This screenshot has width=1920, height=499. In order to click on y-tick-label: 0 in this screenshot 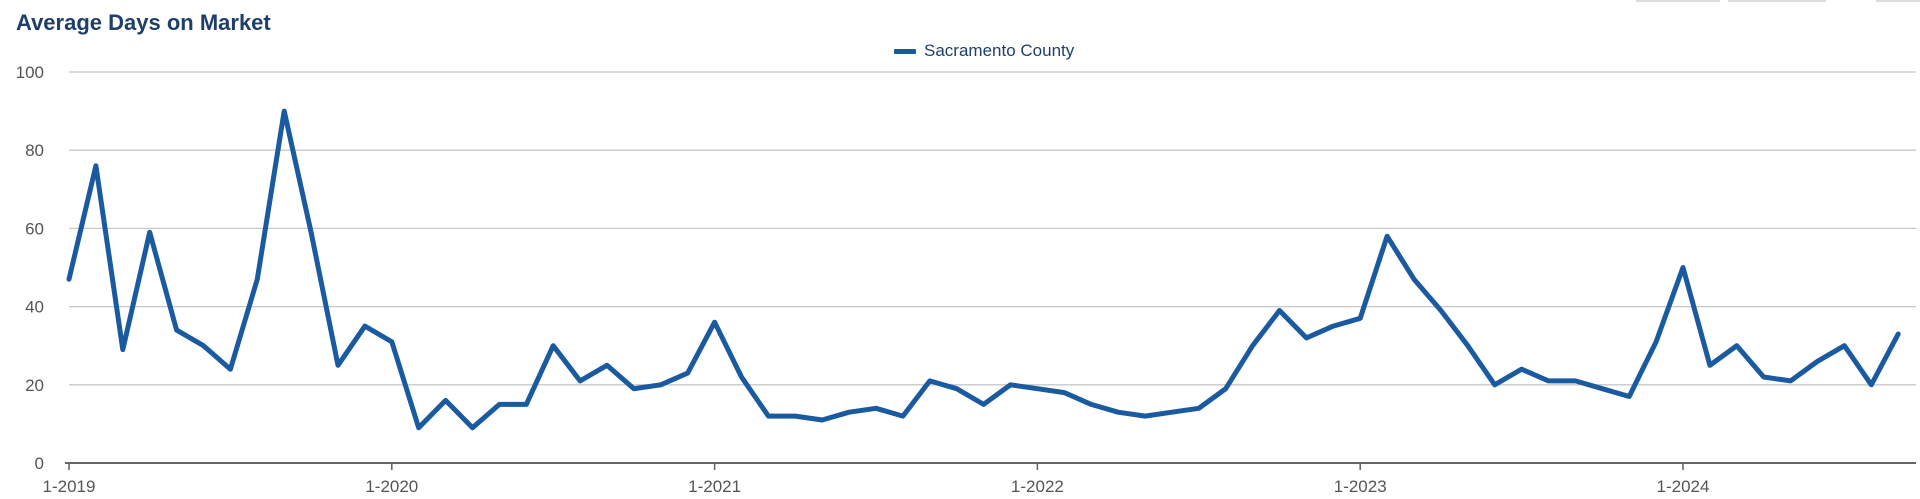, I will do `click(39, 463)`.